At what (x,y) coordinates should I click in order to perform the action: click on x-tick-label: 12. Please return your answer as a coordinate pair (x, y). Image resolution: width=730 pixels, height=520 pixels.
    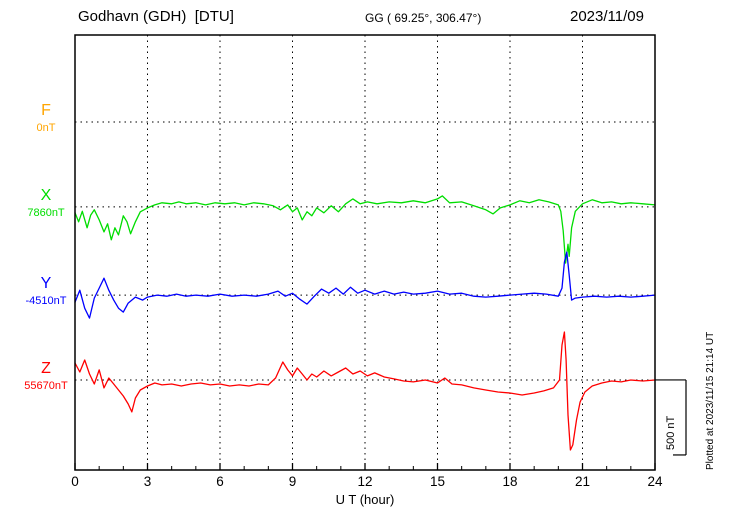
    Looking at the image, I should click on (365, 481).